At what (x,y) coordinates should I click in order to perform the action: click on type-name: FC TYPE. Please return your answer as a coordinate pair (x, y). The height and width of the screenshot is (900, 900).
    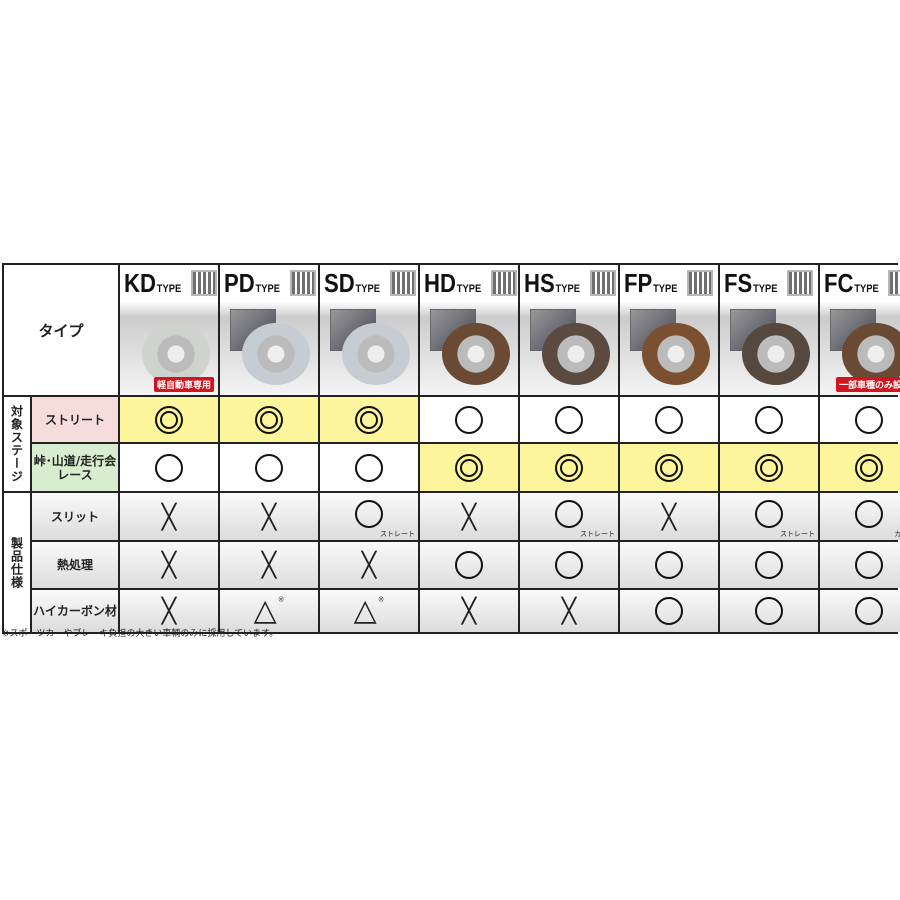
    Looking at the image, I should click on (851, 283).